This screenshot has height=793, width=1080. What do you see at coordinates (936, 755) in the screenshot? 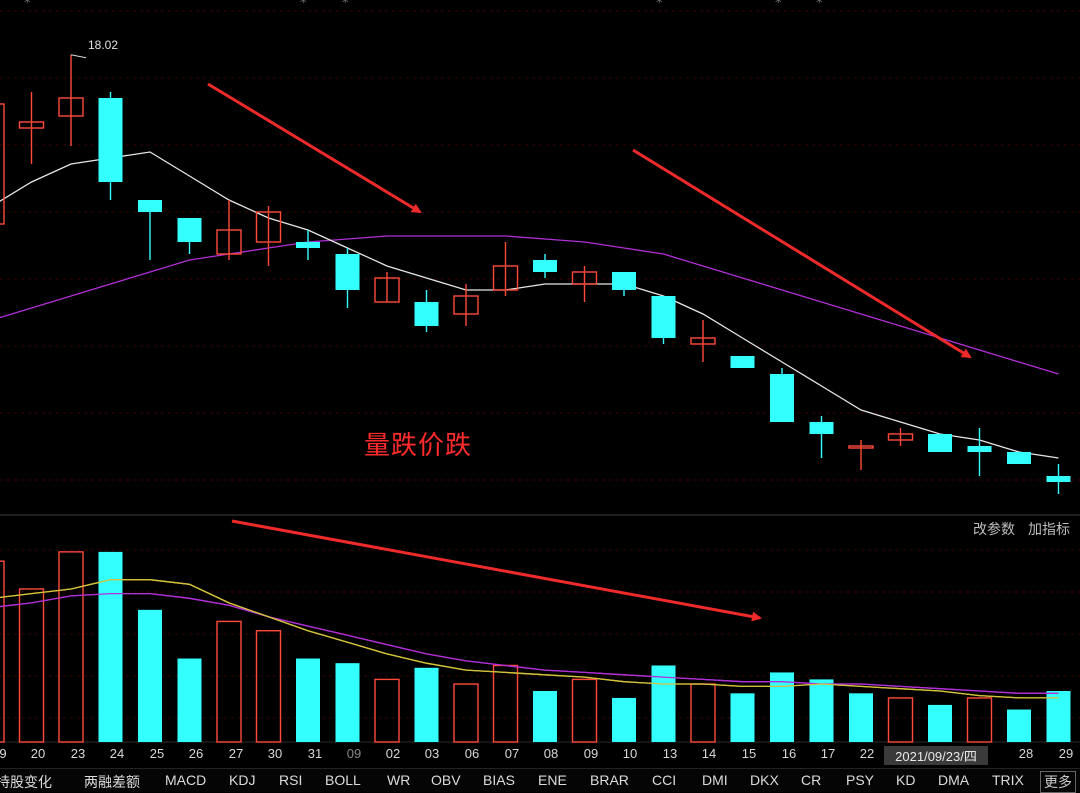
I see `date-tick-highlight: 2021/09/23/四` at bounding box center [936, 755].